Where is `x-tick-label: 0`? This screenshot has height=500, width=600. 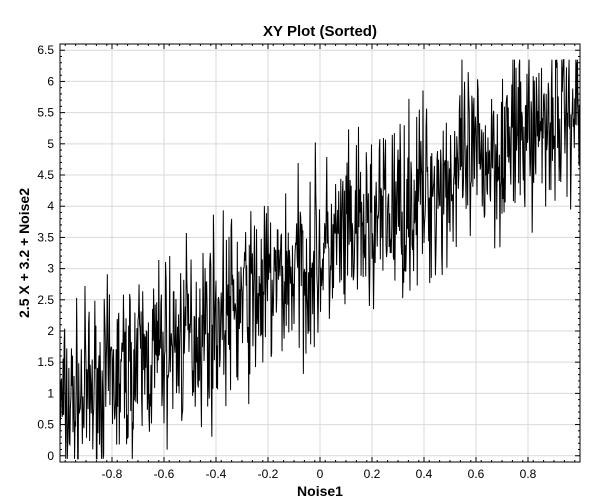 x-tick-label: 0 is located at coordinates (320, 474).